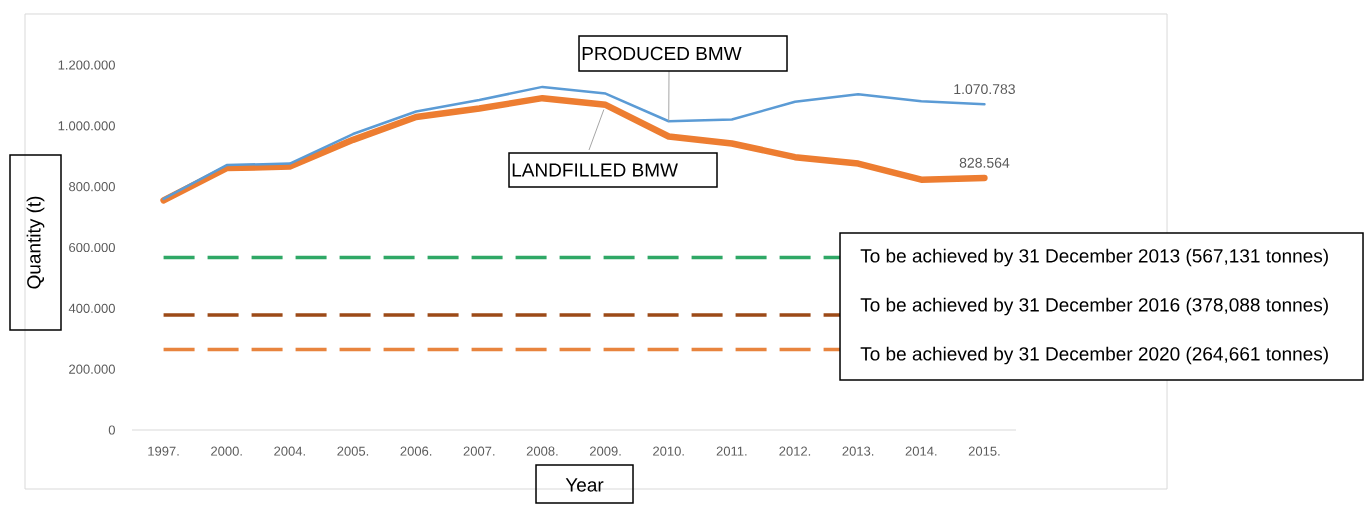  Describe the element at coordinates (416, 451) in the screenshot. I see `x-tick-label: 2006.` at that location.